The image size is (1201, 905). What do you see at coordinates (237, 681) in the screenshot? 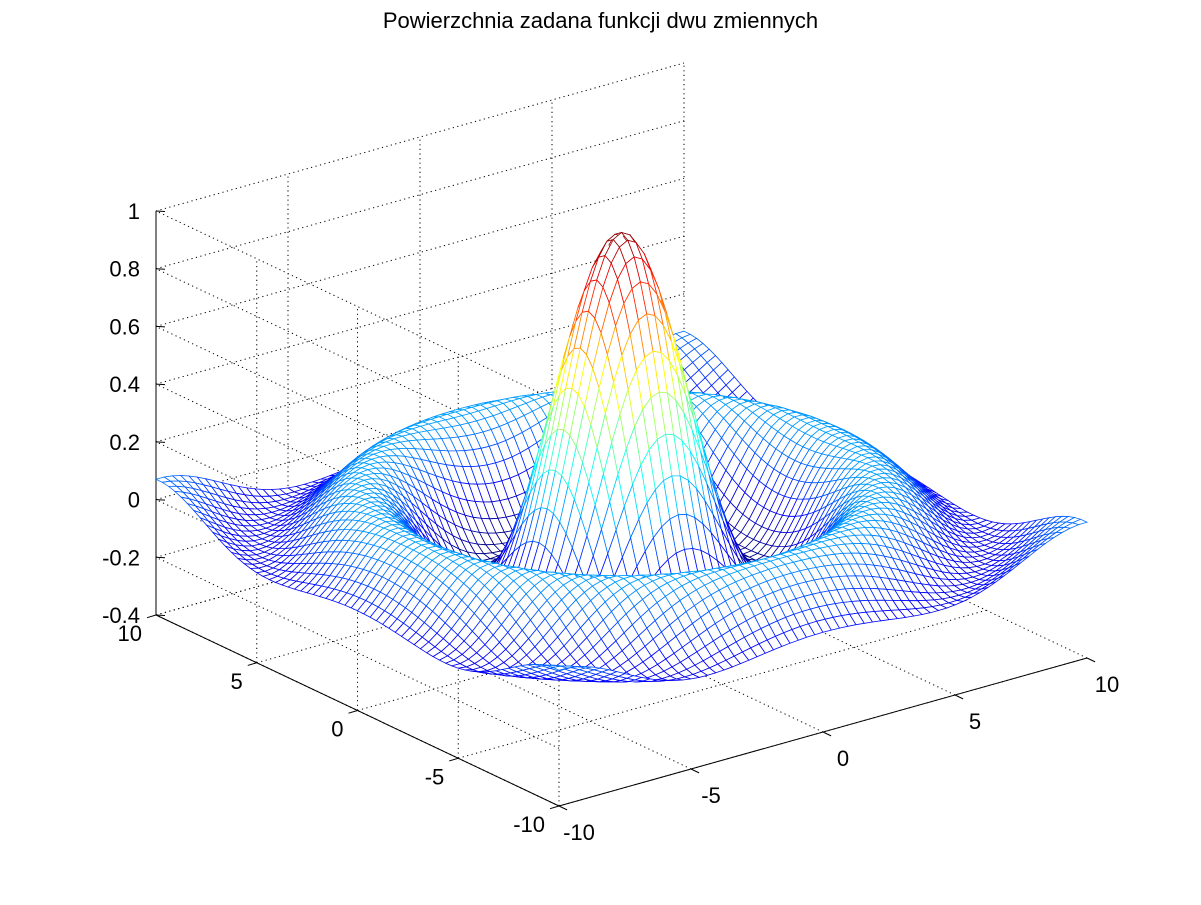
I see `y-tick-label: 5` at bounding box center [237, 681].